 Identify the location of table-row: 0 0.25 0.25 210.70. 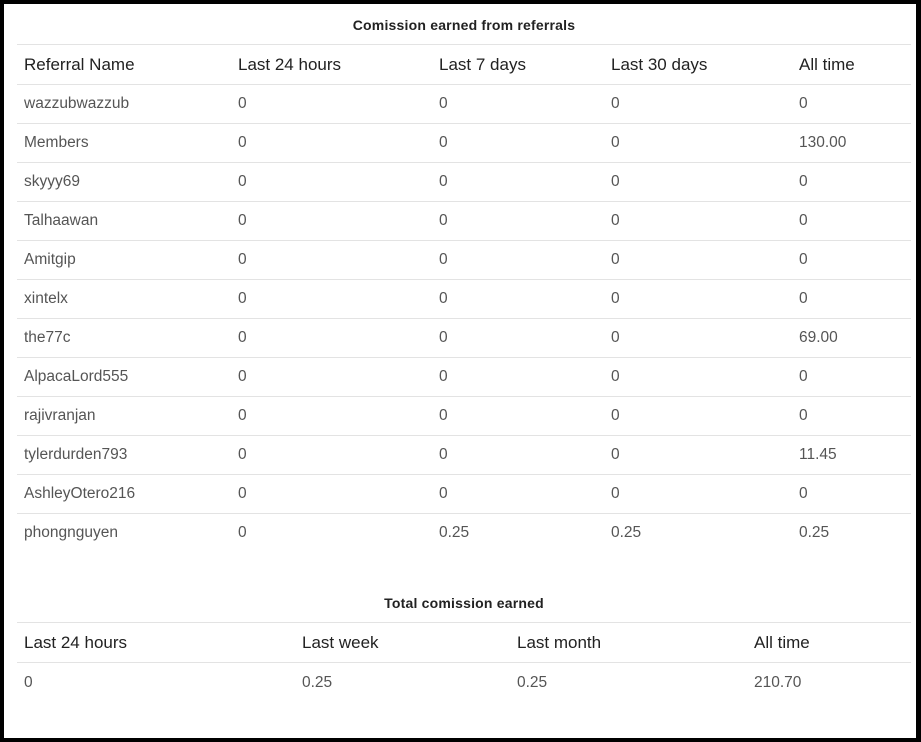
(464, 683).